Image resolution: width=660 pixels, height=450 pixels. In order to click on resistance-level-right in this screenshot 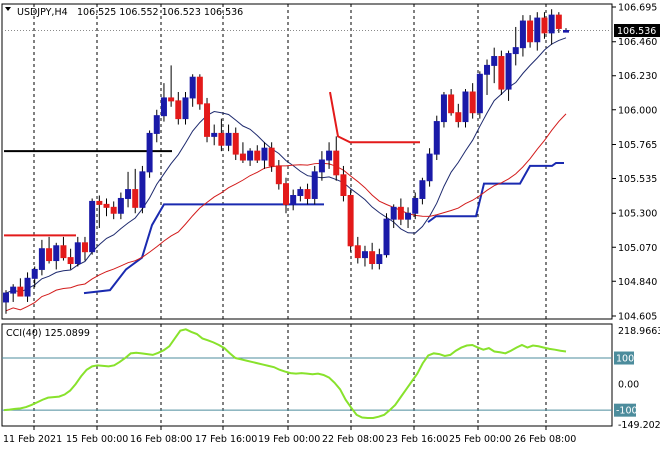, I will do `click(374, 117)`.